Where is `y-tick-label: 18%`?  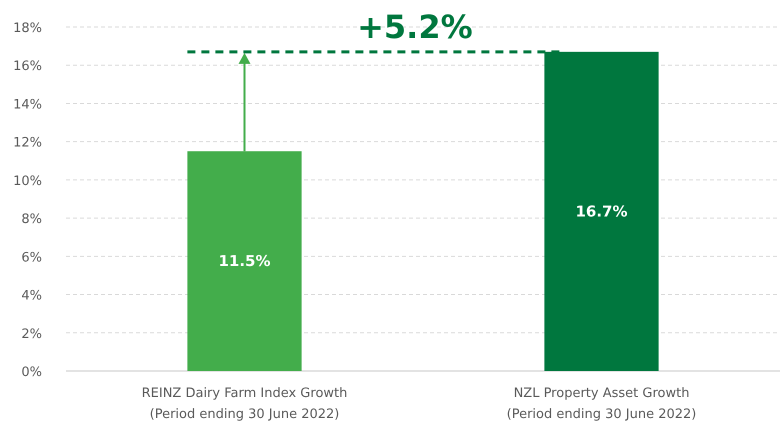
y-tick-label: 18% is located at coordinates (27, 28).